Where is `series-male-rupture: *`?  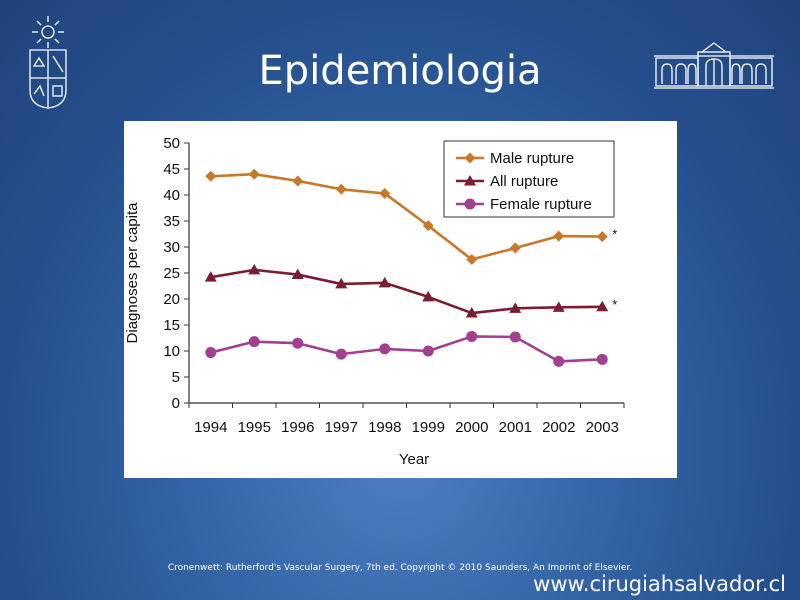 series-male-rupture: * is located at coordinates (411, 216).